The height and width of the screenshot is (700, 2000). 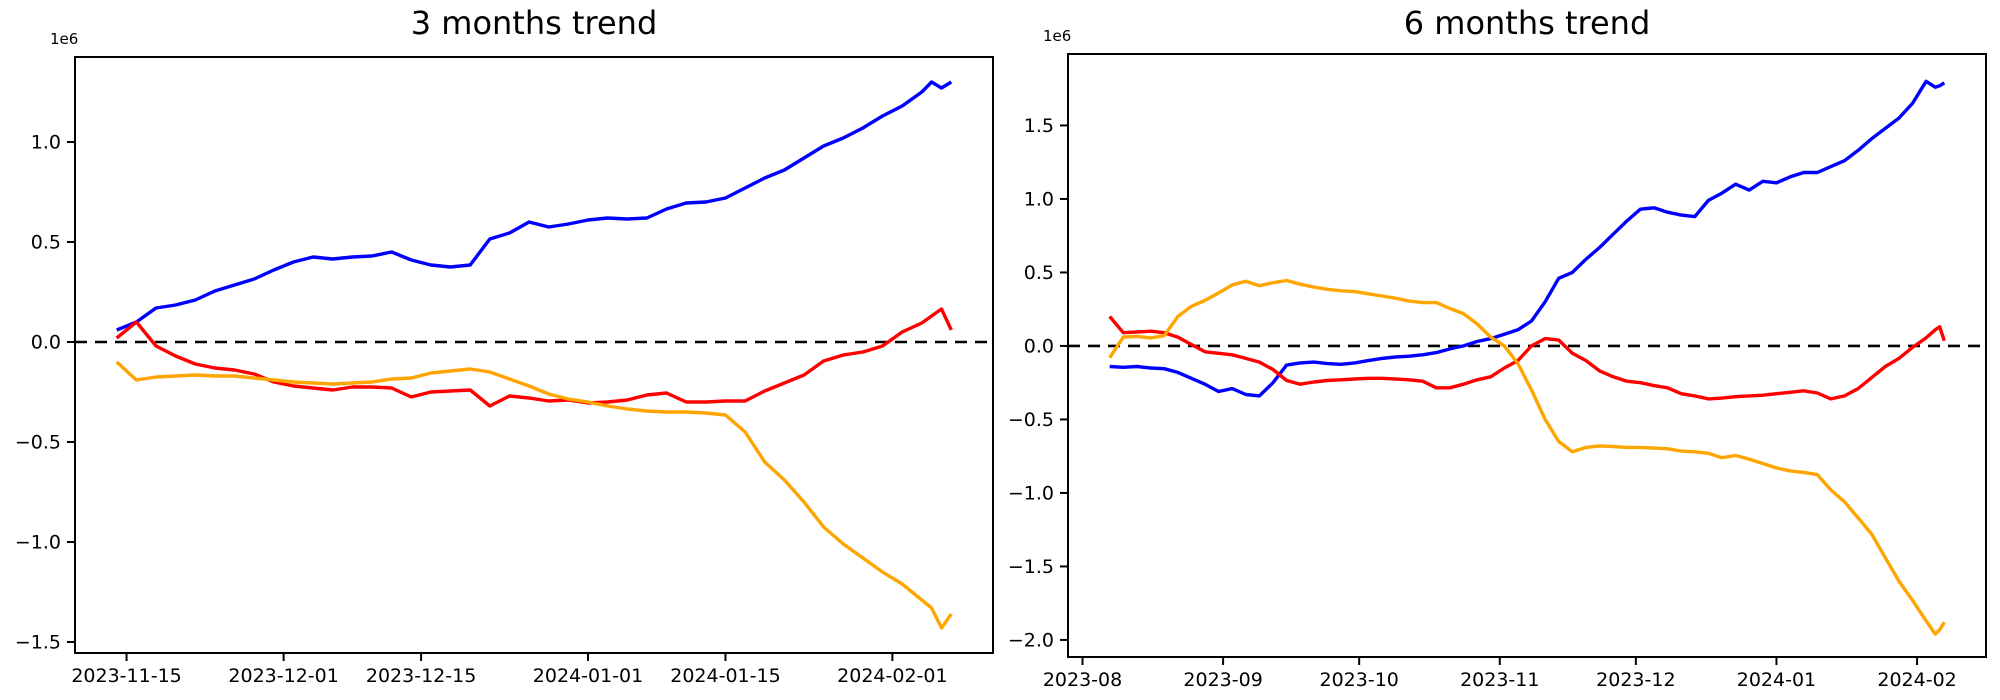 I want to click on x-tick-label: 2023-12, so click(x=1635, y=680).